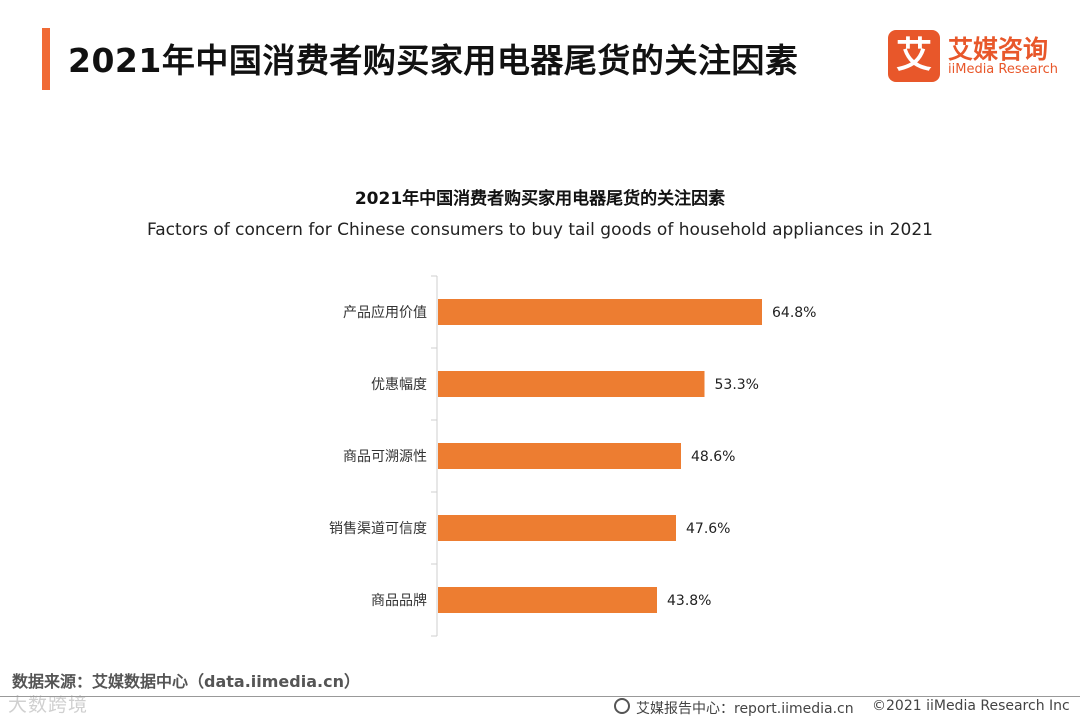  What do you see at coordinates (46, 59) in the screenshot?
I see `title-accent-bar` at bounding box center [46, 59].